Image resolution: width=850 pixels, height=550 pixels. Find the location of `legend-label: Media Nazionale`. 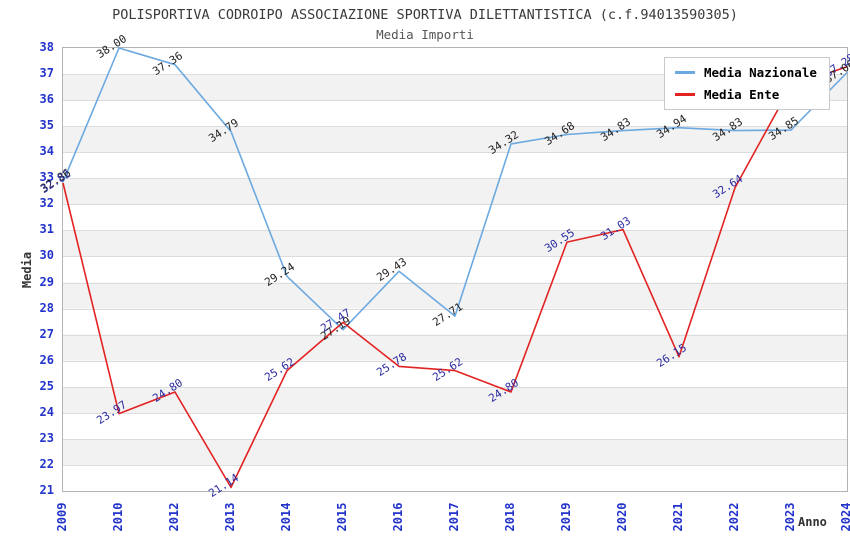

legend-label: Media Nazionale is located at coordinates (760, 72).